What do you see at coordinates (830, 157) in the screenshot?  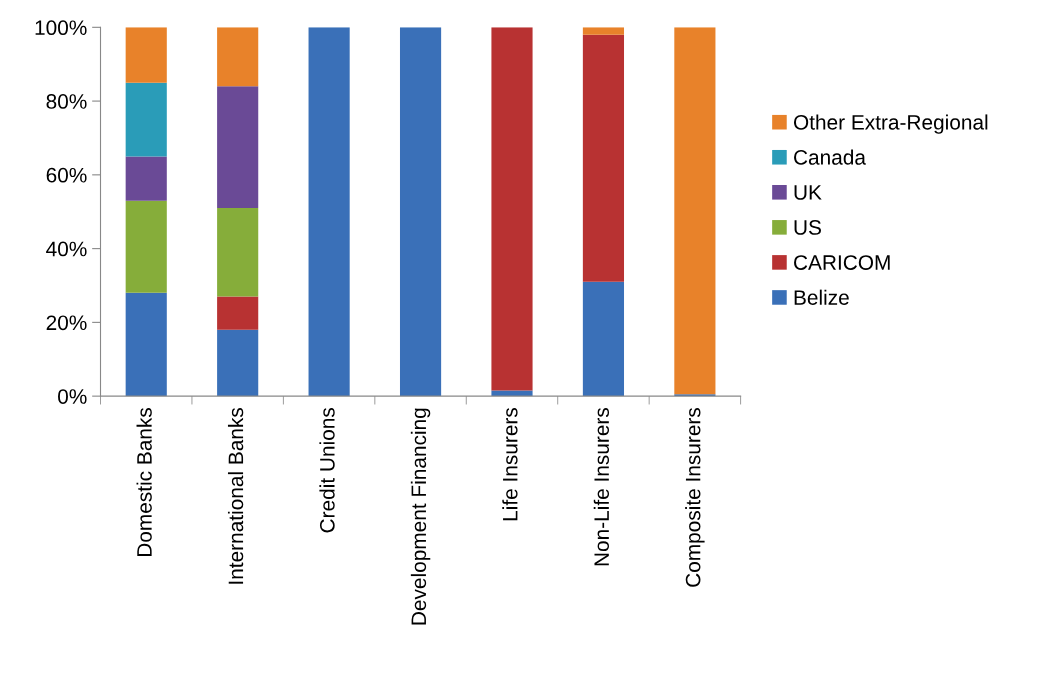 I see `legend-label: Canada` at bounding box center [830, 157].